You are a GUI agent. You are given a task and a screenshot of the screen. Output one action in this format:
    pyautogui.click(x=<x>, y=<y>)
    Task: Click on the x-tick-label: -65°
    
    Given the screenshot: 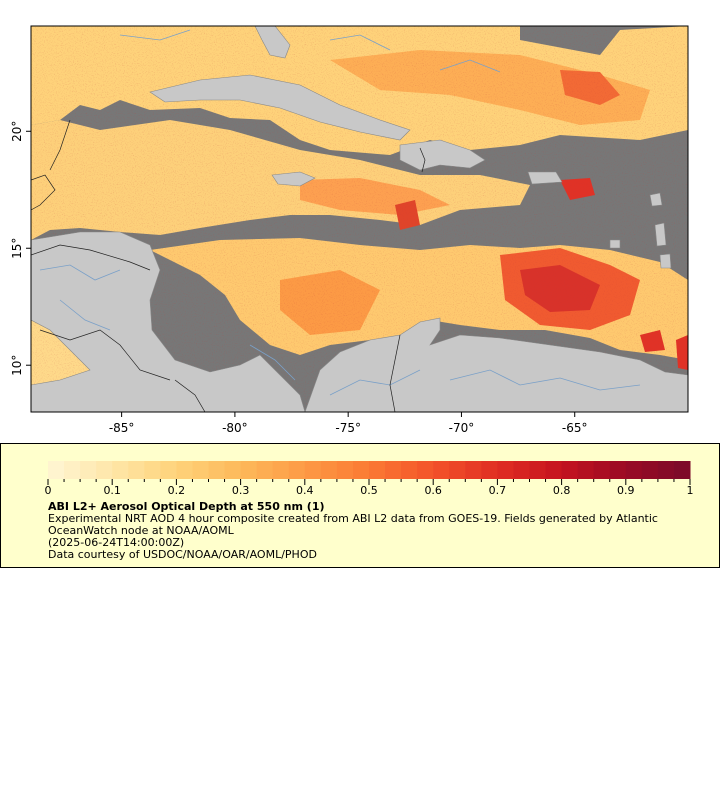 What is the action you would take?
    pyautogui.click(x=575, y=428)
    